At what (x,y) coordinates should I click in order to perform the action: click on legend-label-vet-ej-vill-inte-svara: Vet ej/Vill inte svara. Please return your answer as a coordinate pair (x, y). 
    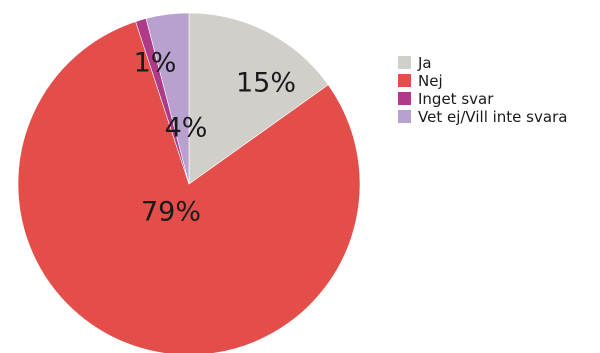
    Looking at the image, I should click on (492, 117).